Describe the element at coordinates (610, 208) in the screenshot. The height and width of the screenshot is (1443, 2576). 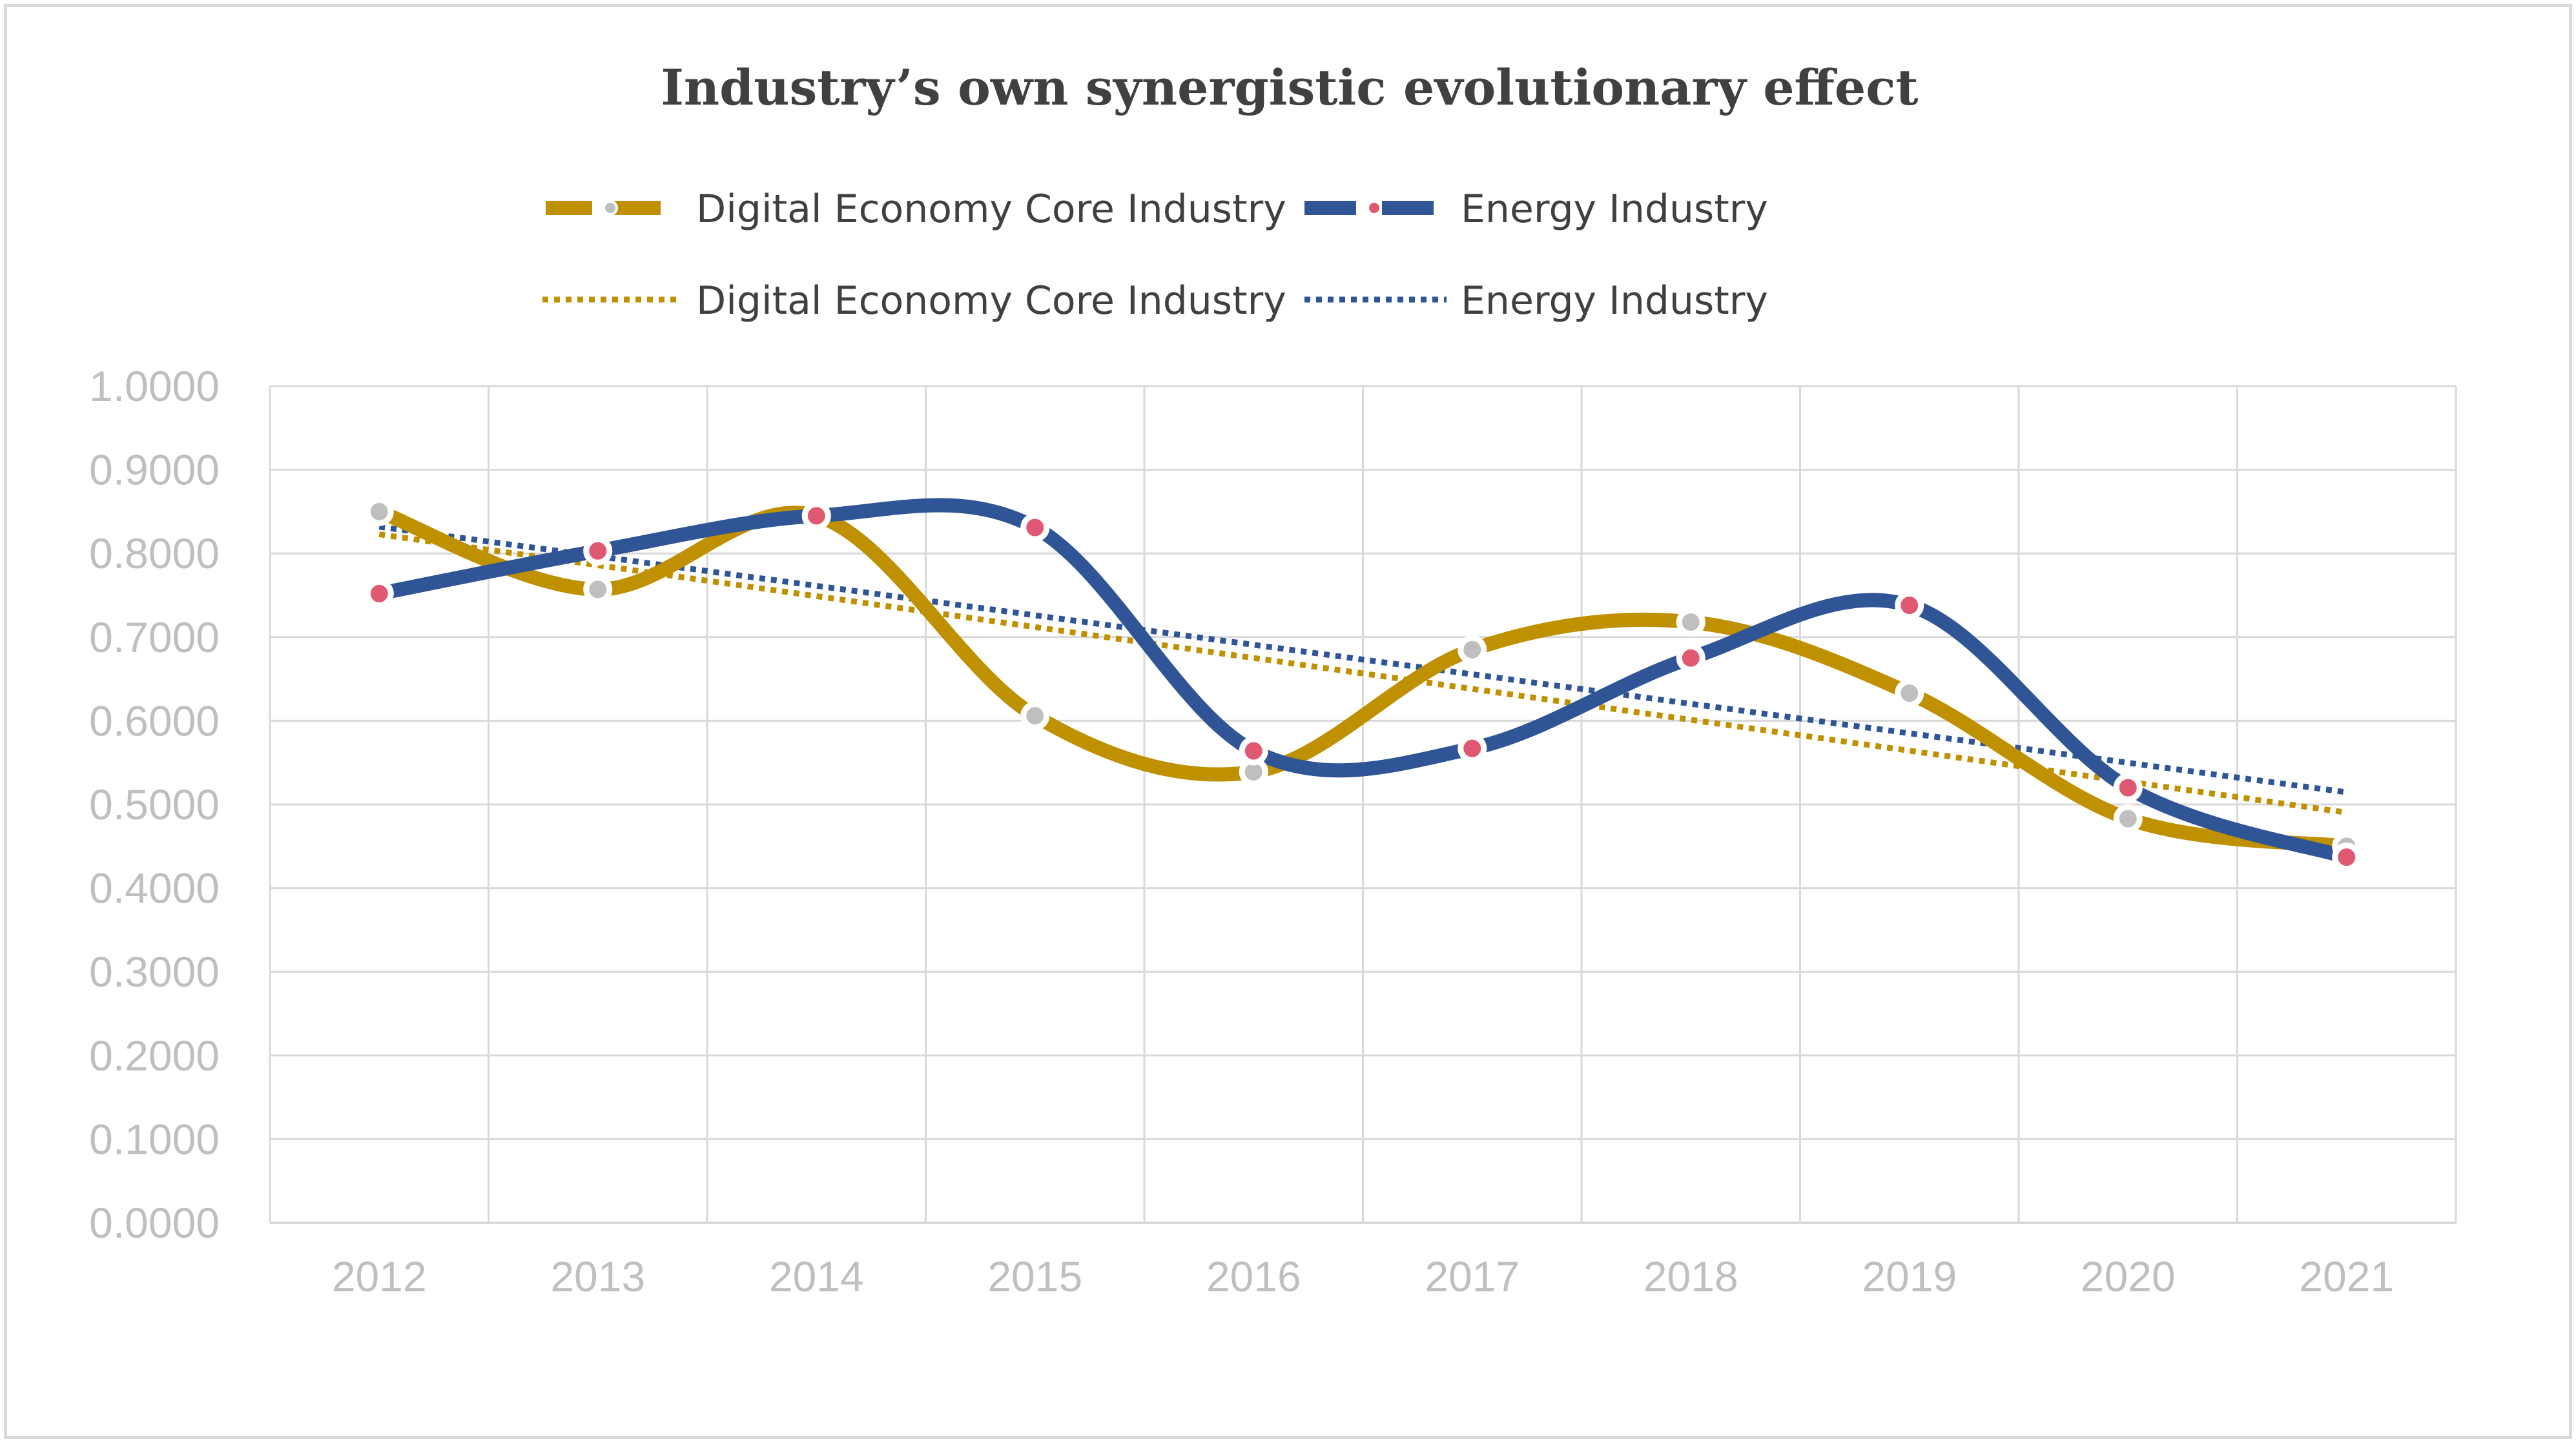
I see `legend-swatch-digital-marker` at that location.